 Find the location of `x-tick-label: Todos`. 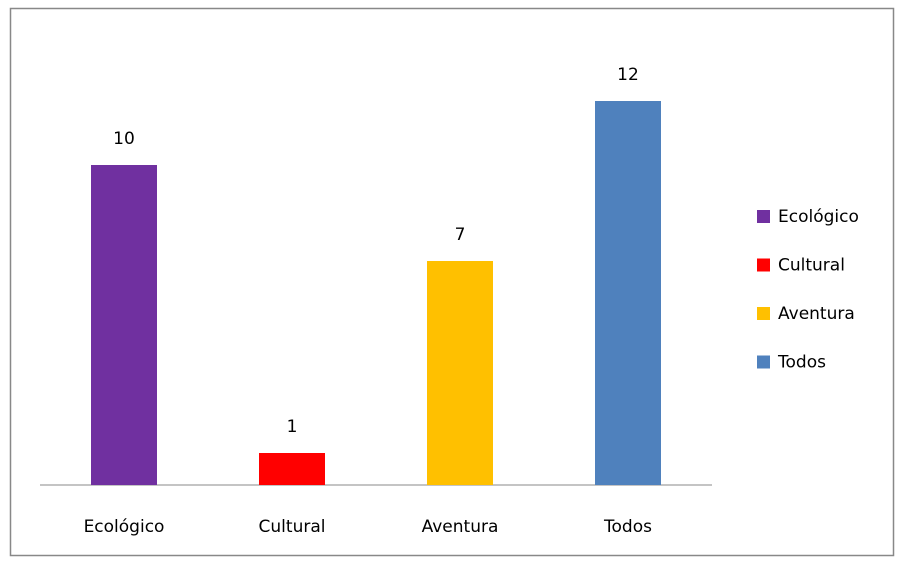

x-tick-label: Todos is located at coordinates (627, 527).